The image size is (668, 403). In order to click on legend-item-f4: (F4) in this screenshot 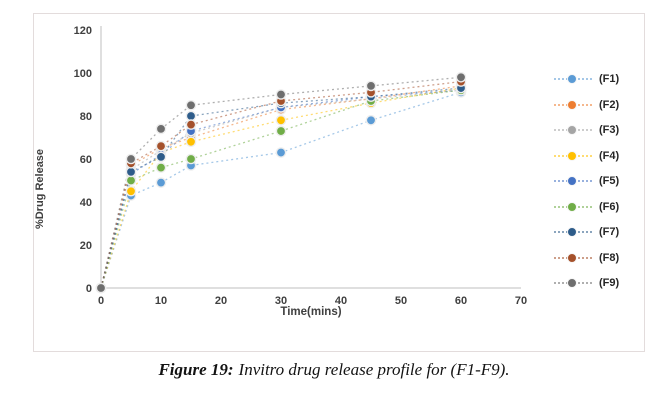, I will do `click(599, 156)`.